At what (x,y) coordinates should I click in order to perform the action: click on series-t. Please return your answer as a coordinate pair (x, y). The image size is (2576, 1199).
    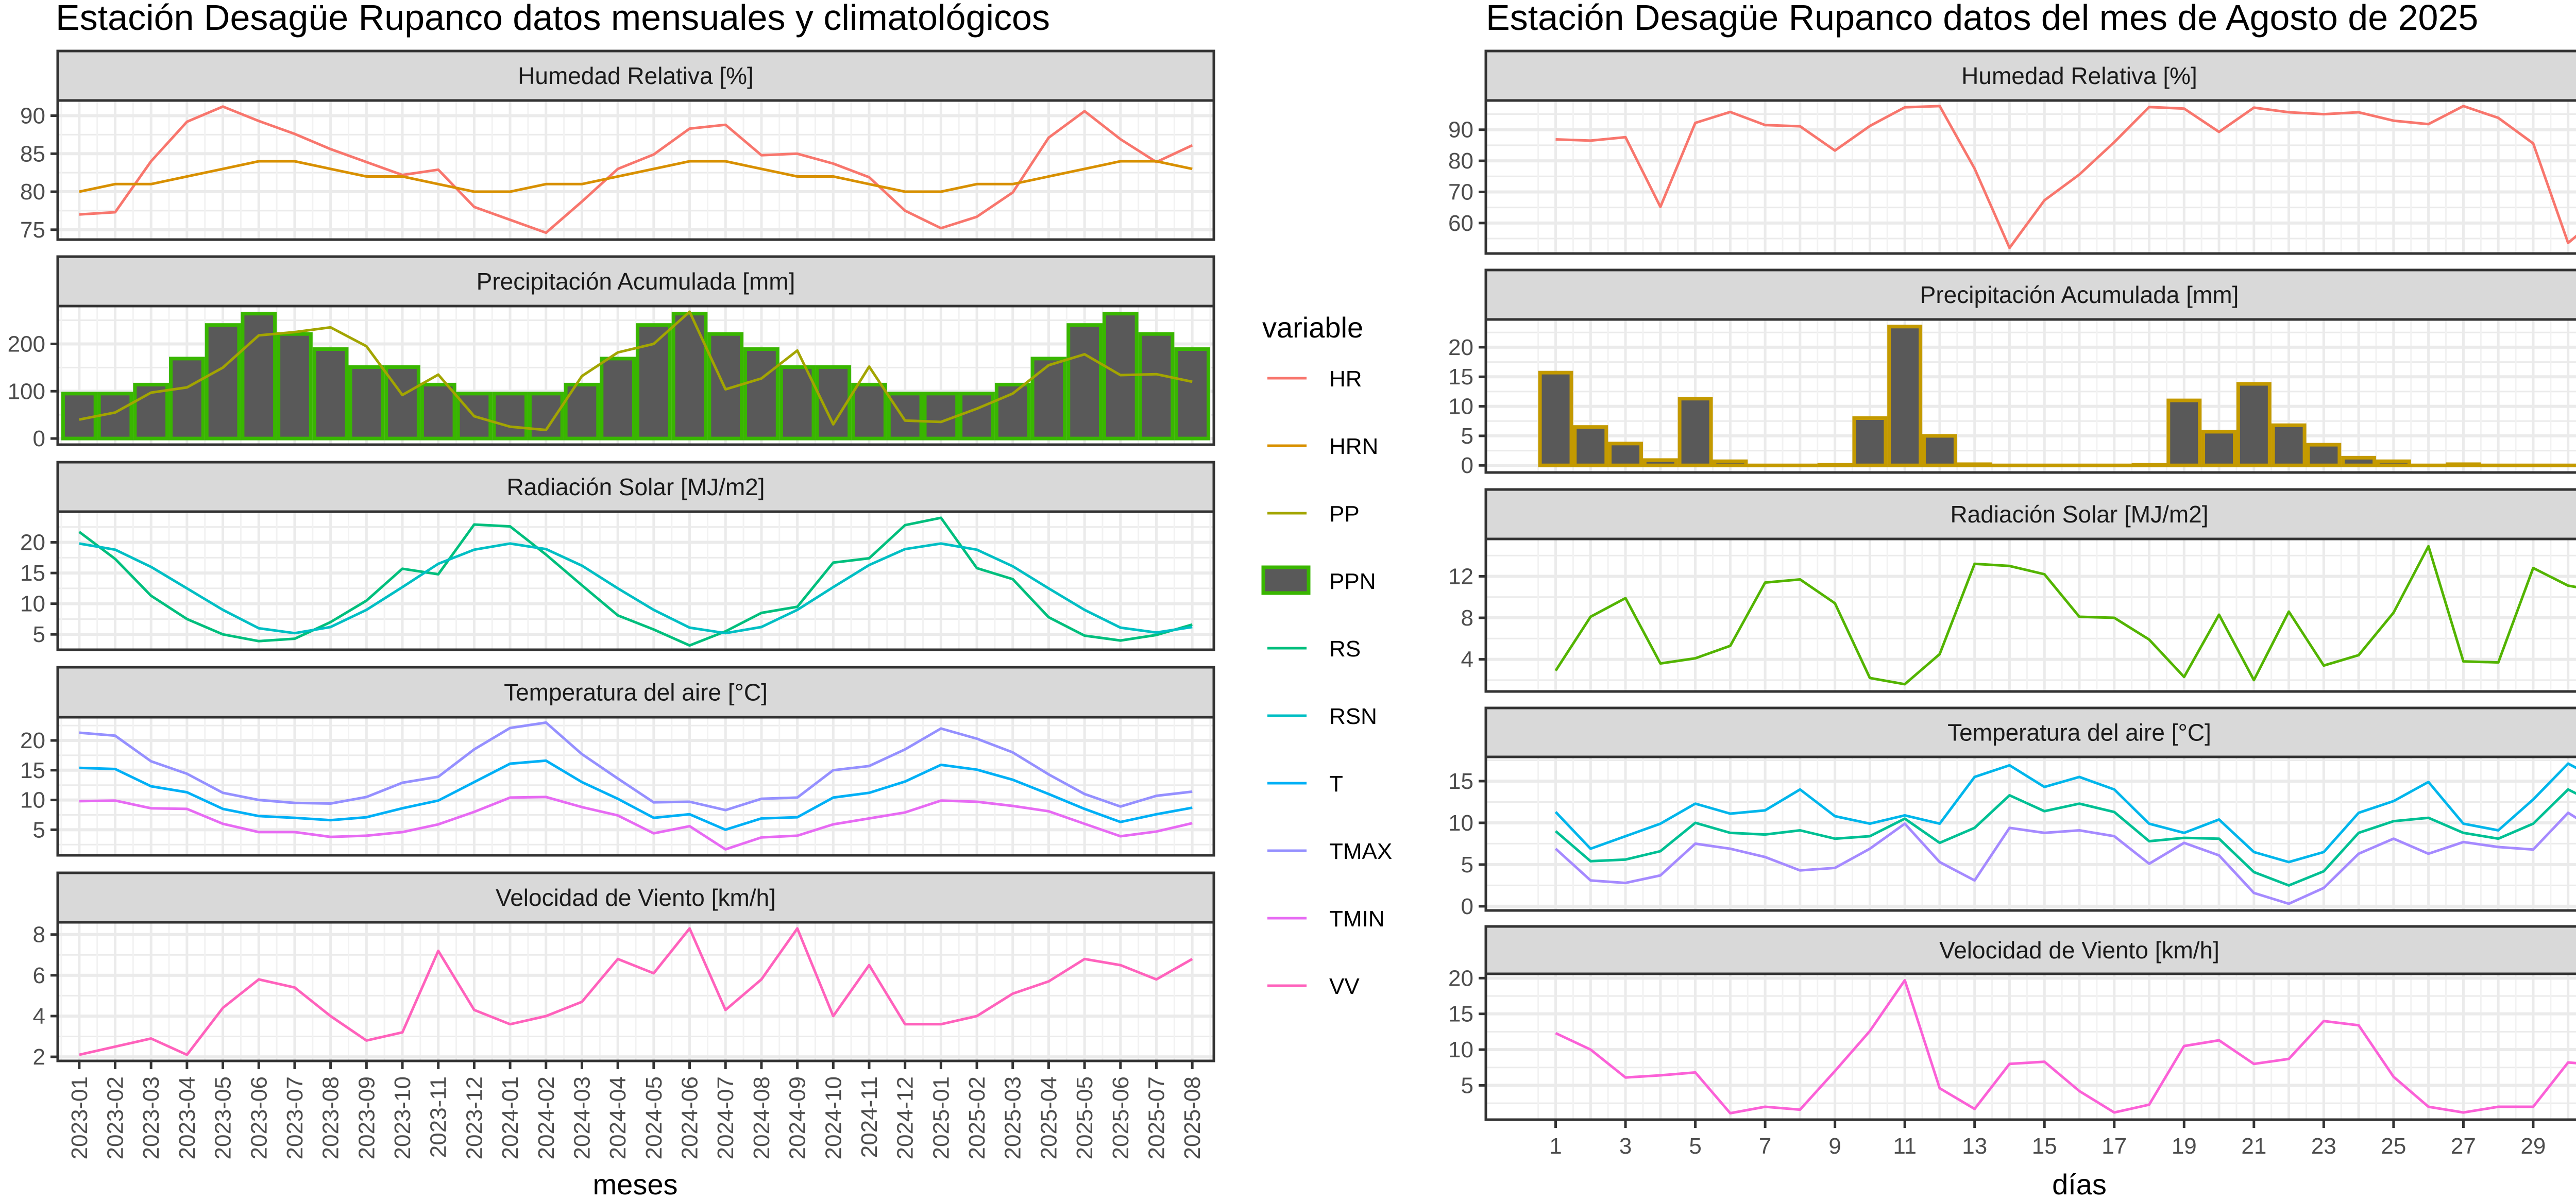
    Looking at the image, I should click on (2065, 837).